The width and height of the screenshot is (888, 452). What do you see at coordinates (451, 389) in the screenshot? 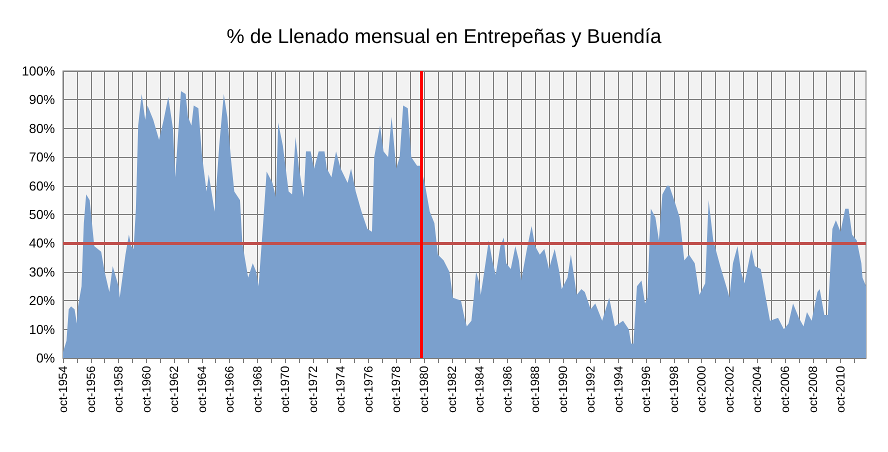
I see `x-tick-label: oct-1982` at bounding box center [451, 389].